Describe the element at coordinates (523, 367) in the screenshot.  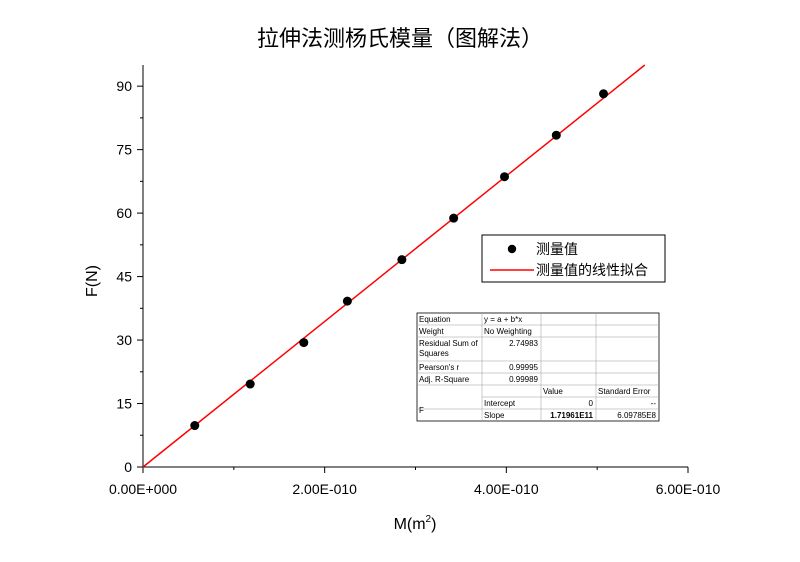
I see `stats-table-cell: 0.99995` at that location.